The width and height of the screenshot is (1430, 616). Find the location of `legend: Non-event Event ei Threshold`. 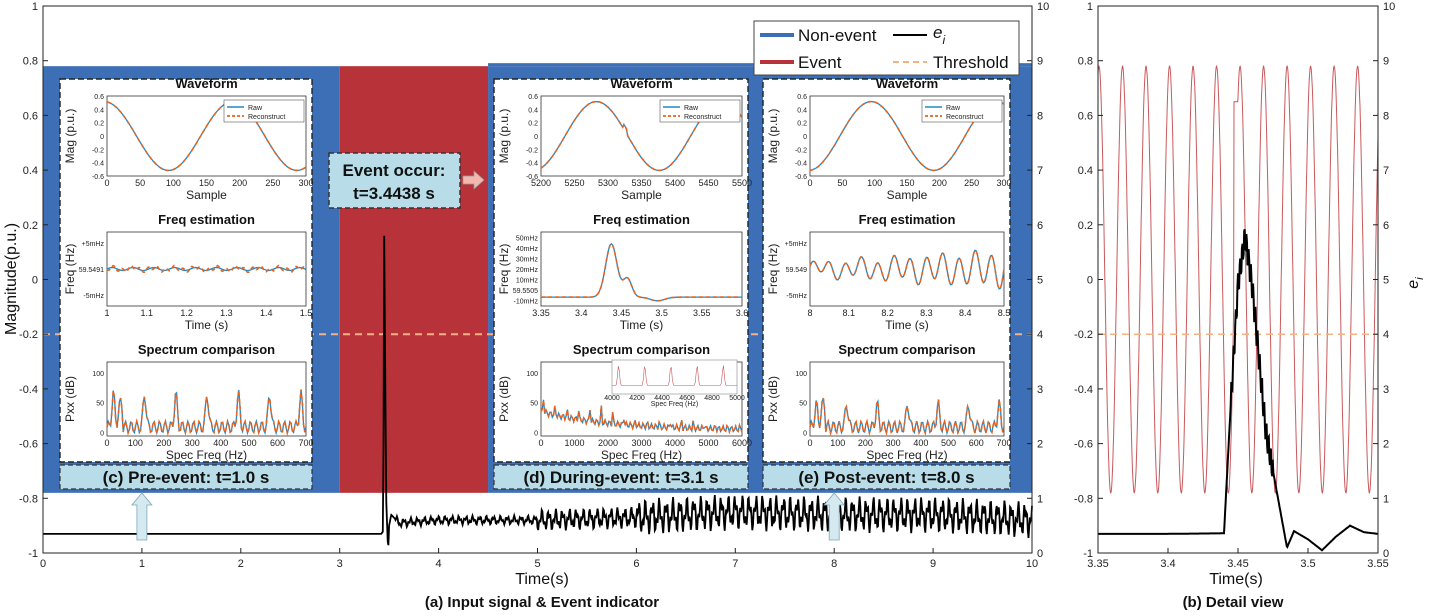

legend: Non-event Event ei Threshold is located at coordinates (886, 48).